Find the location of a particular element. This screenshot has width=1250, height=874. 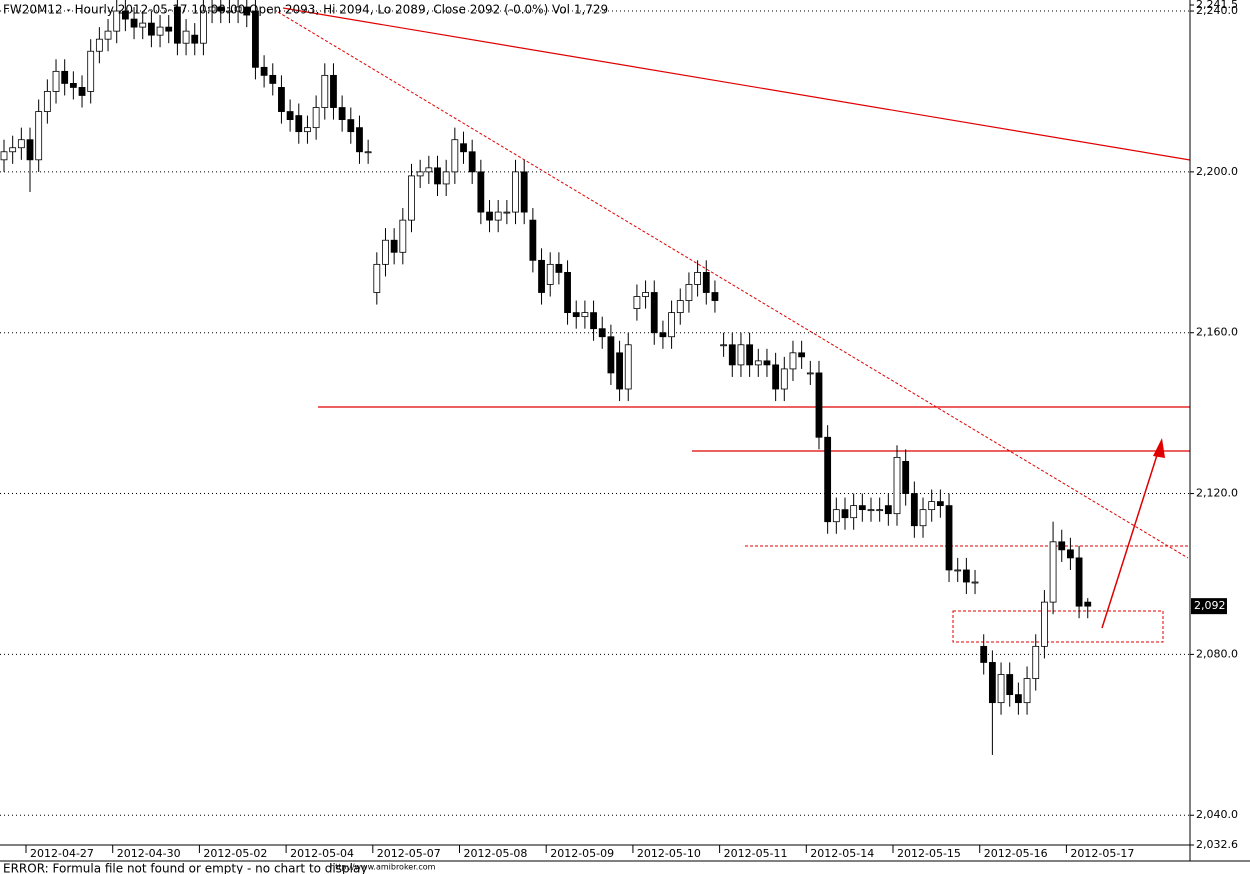

x-tick-label: 2012-05-07 is located at coordinates (409, 853).